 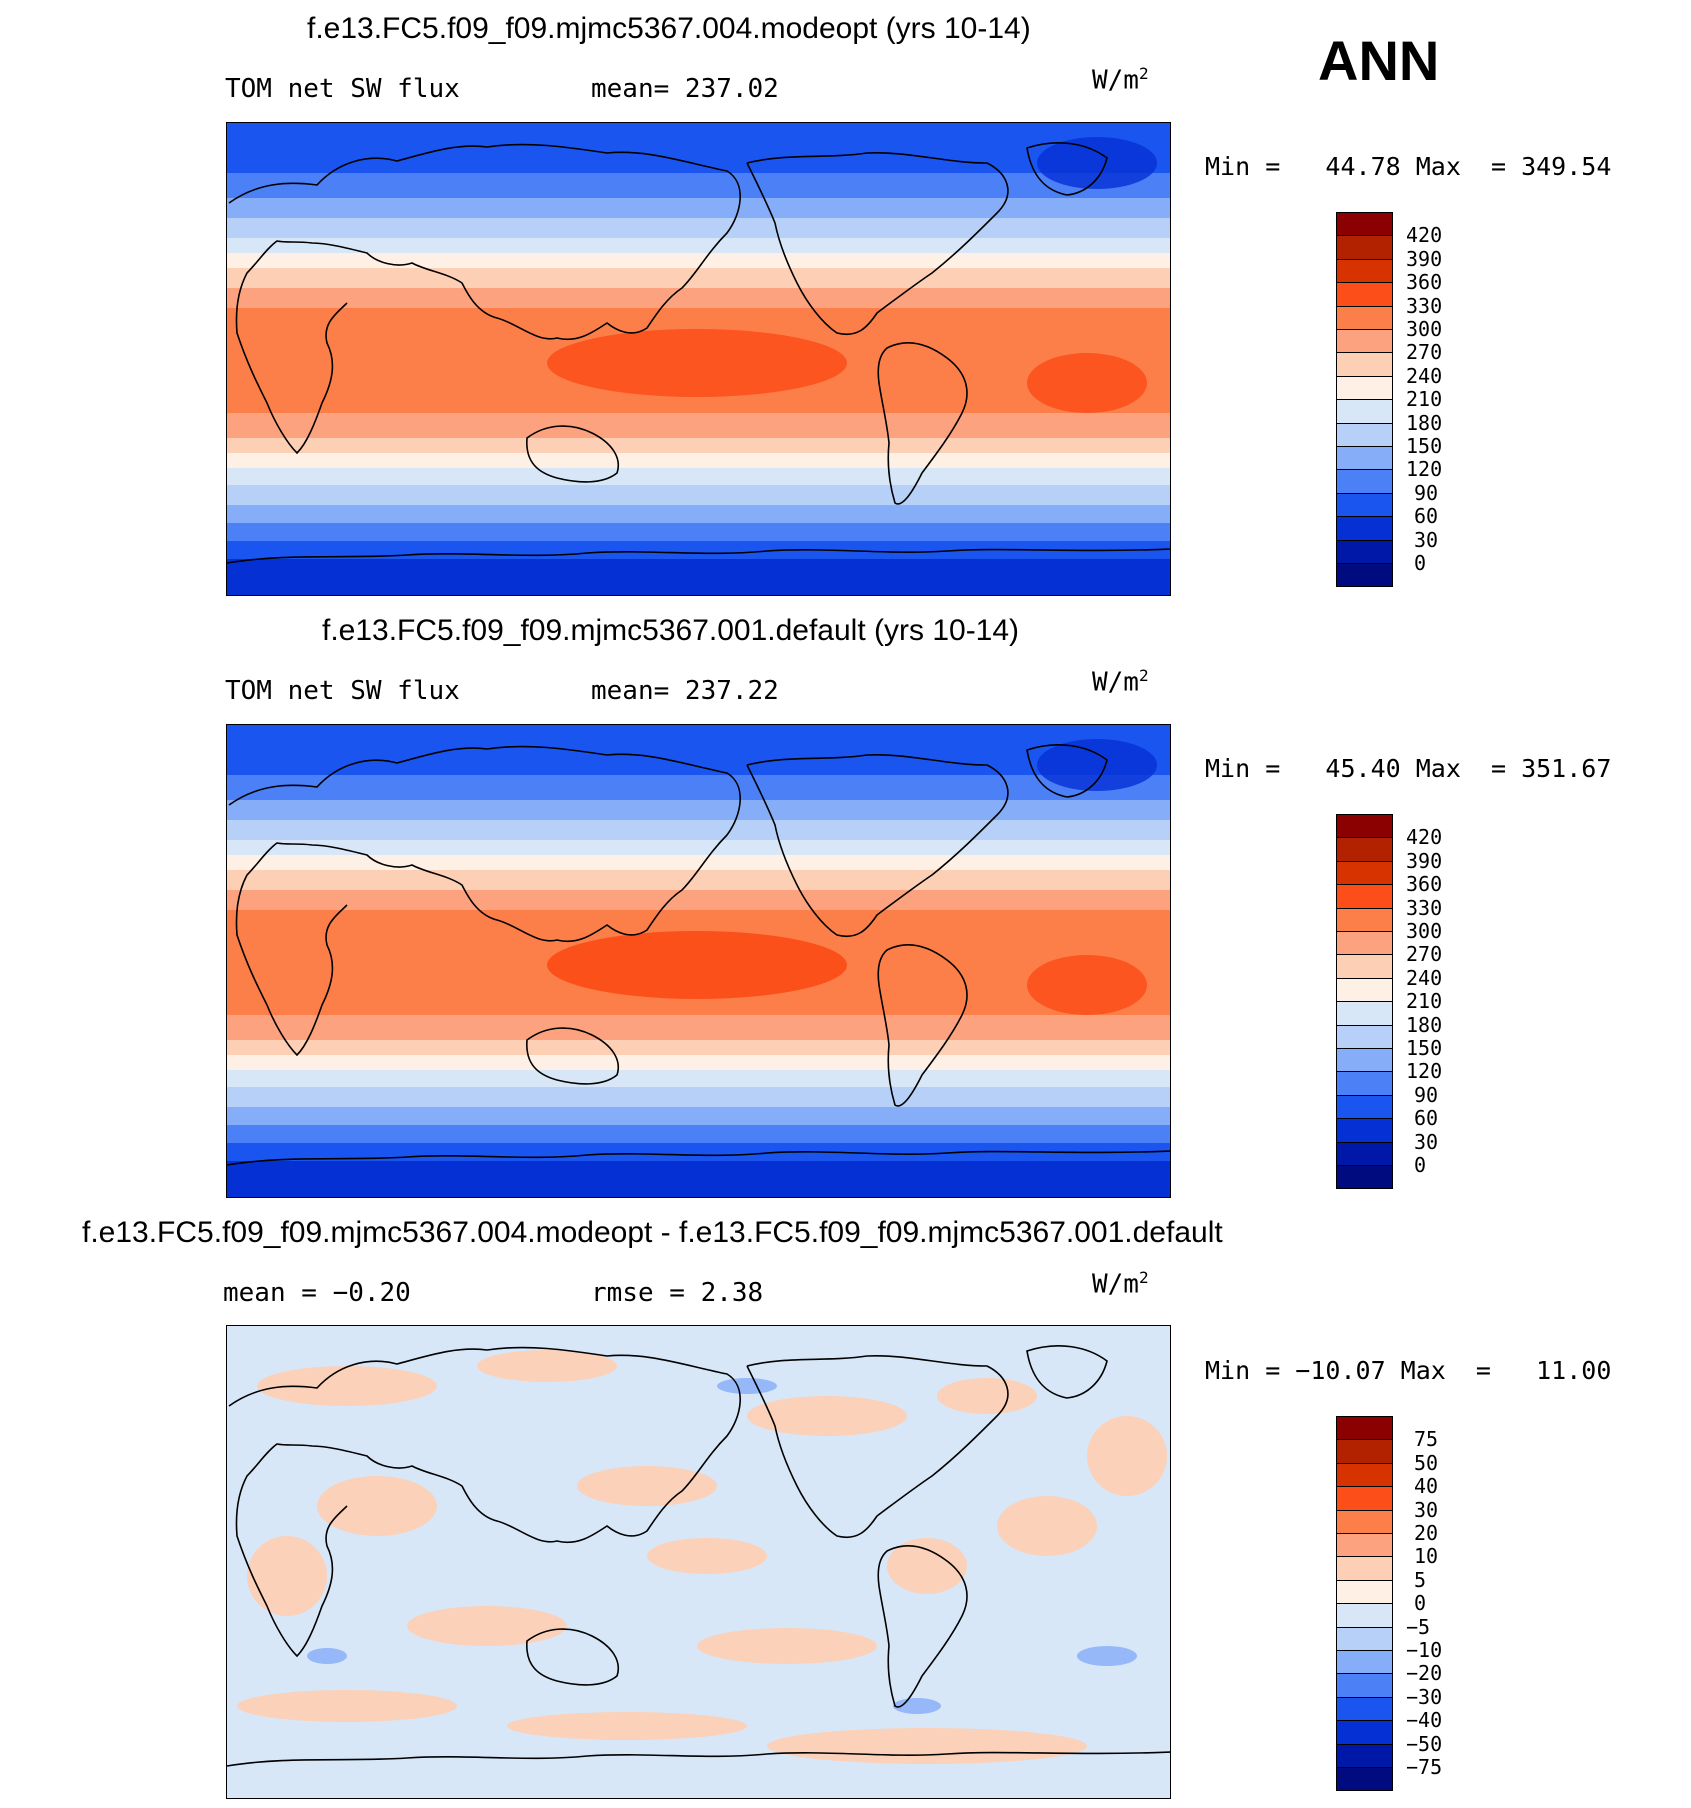 I want to click on colorbar-tick-label: −10, so click(x=1424, y=1650).